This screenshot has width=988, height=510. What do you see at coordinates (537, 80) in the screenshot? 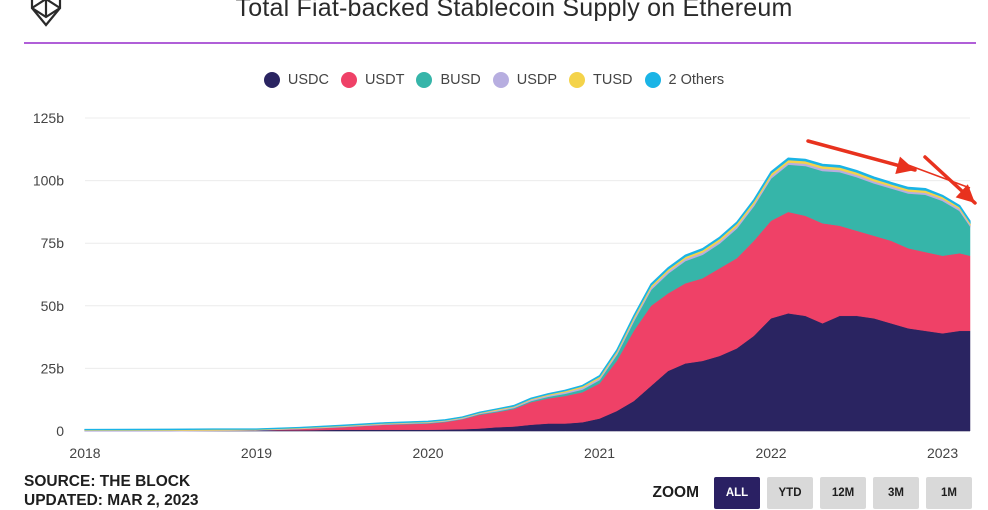
I see `legend-label: USDP` at bounding box center [537, 80].